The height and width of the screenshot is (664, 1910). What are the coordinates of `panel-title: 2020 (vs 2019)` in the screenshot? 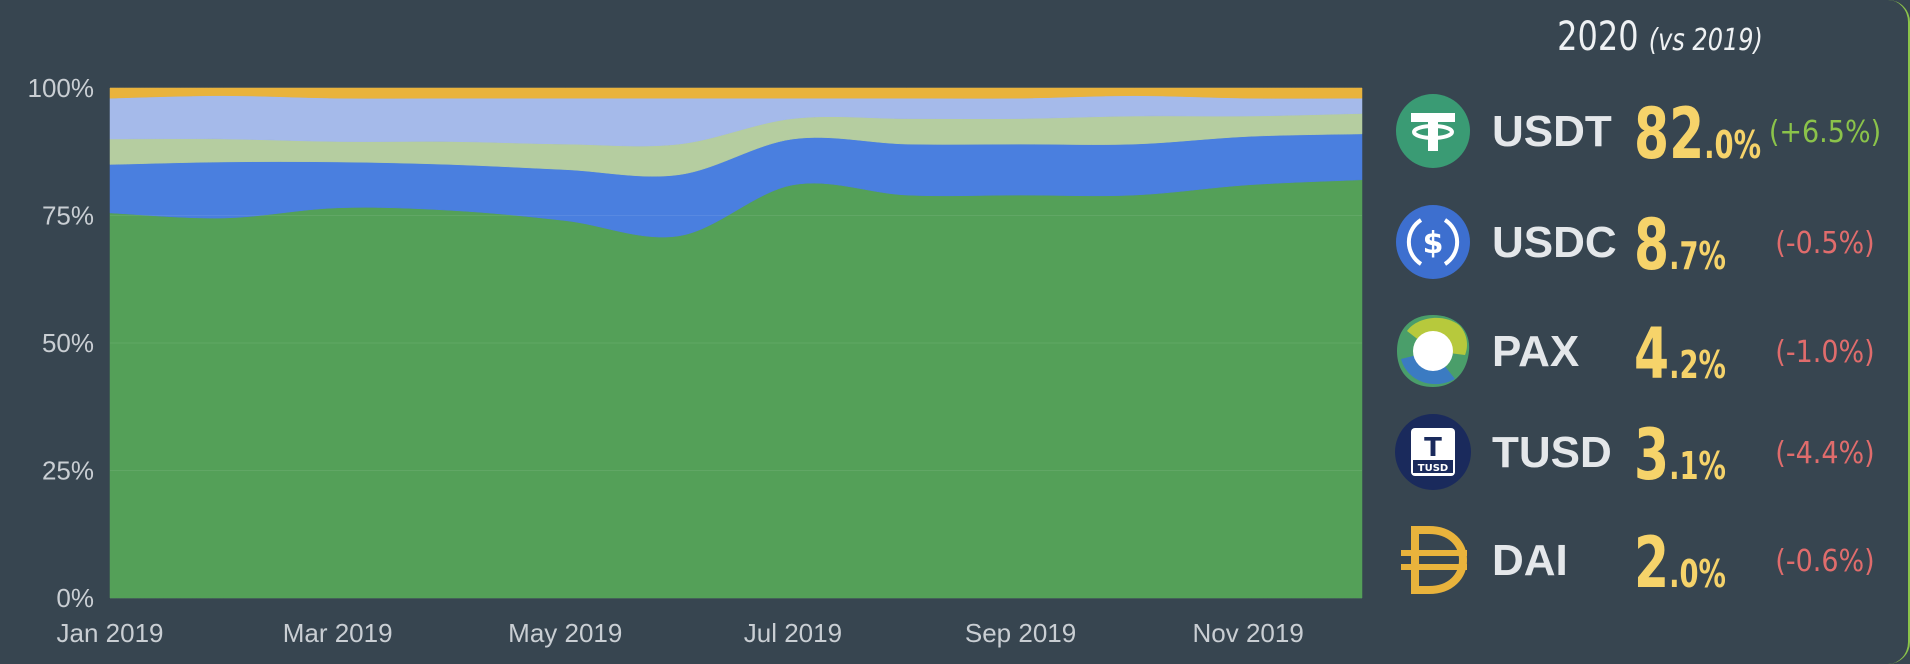 It's located at (1660, 37).